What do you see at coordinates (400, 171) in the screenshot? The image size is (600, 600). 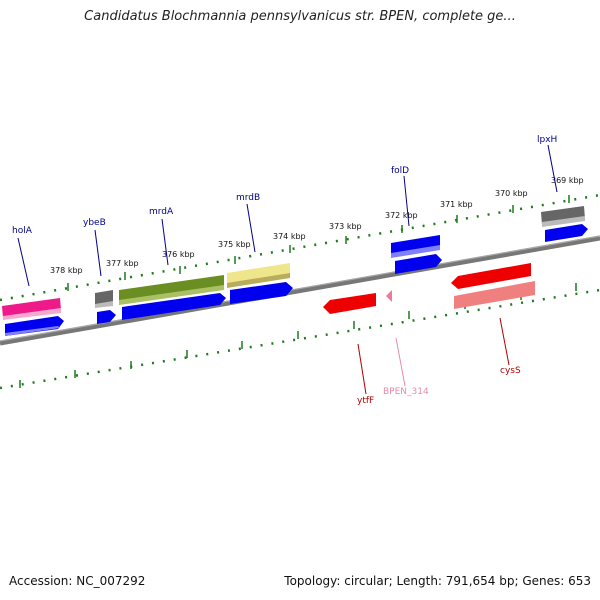 I see `gene-label-folD: folD` at bounding box center [400, 171].